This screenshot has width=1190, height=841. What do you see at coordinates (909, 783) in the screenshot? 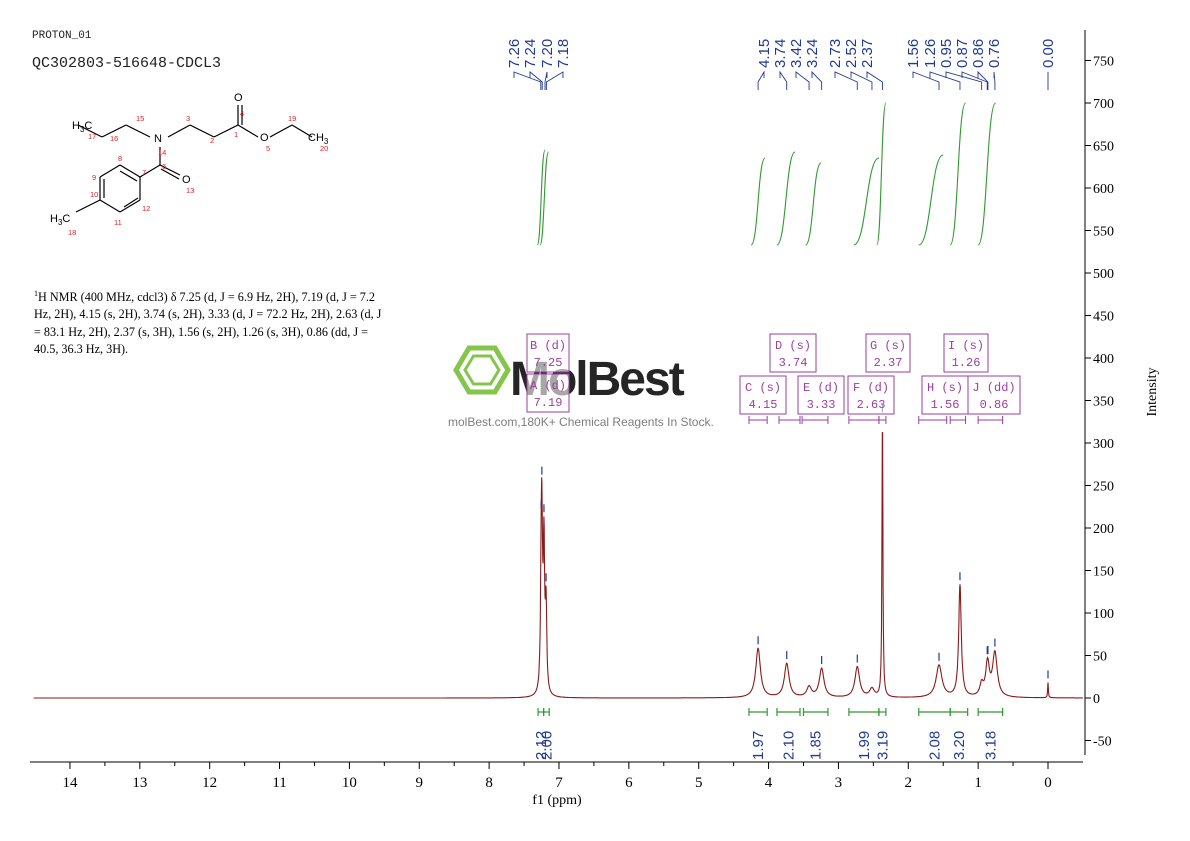
I see `x-tick-label: 2` at bounding box center [909, 783].